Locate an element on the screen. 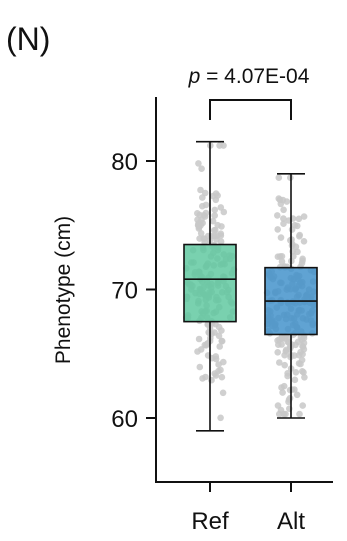  x-tick-label-ref: Ref is located at coordinates (210, 521).